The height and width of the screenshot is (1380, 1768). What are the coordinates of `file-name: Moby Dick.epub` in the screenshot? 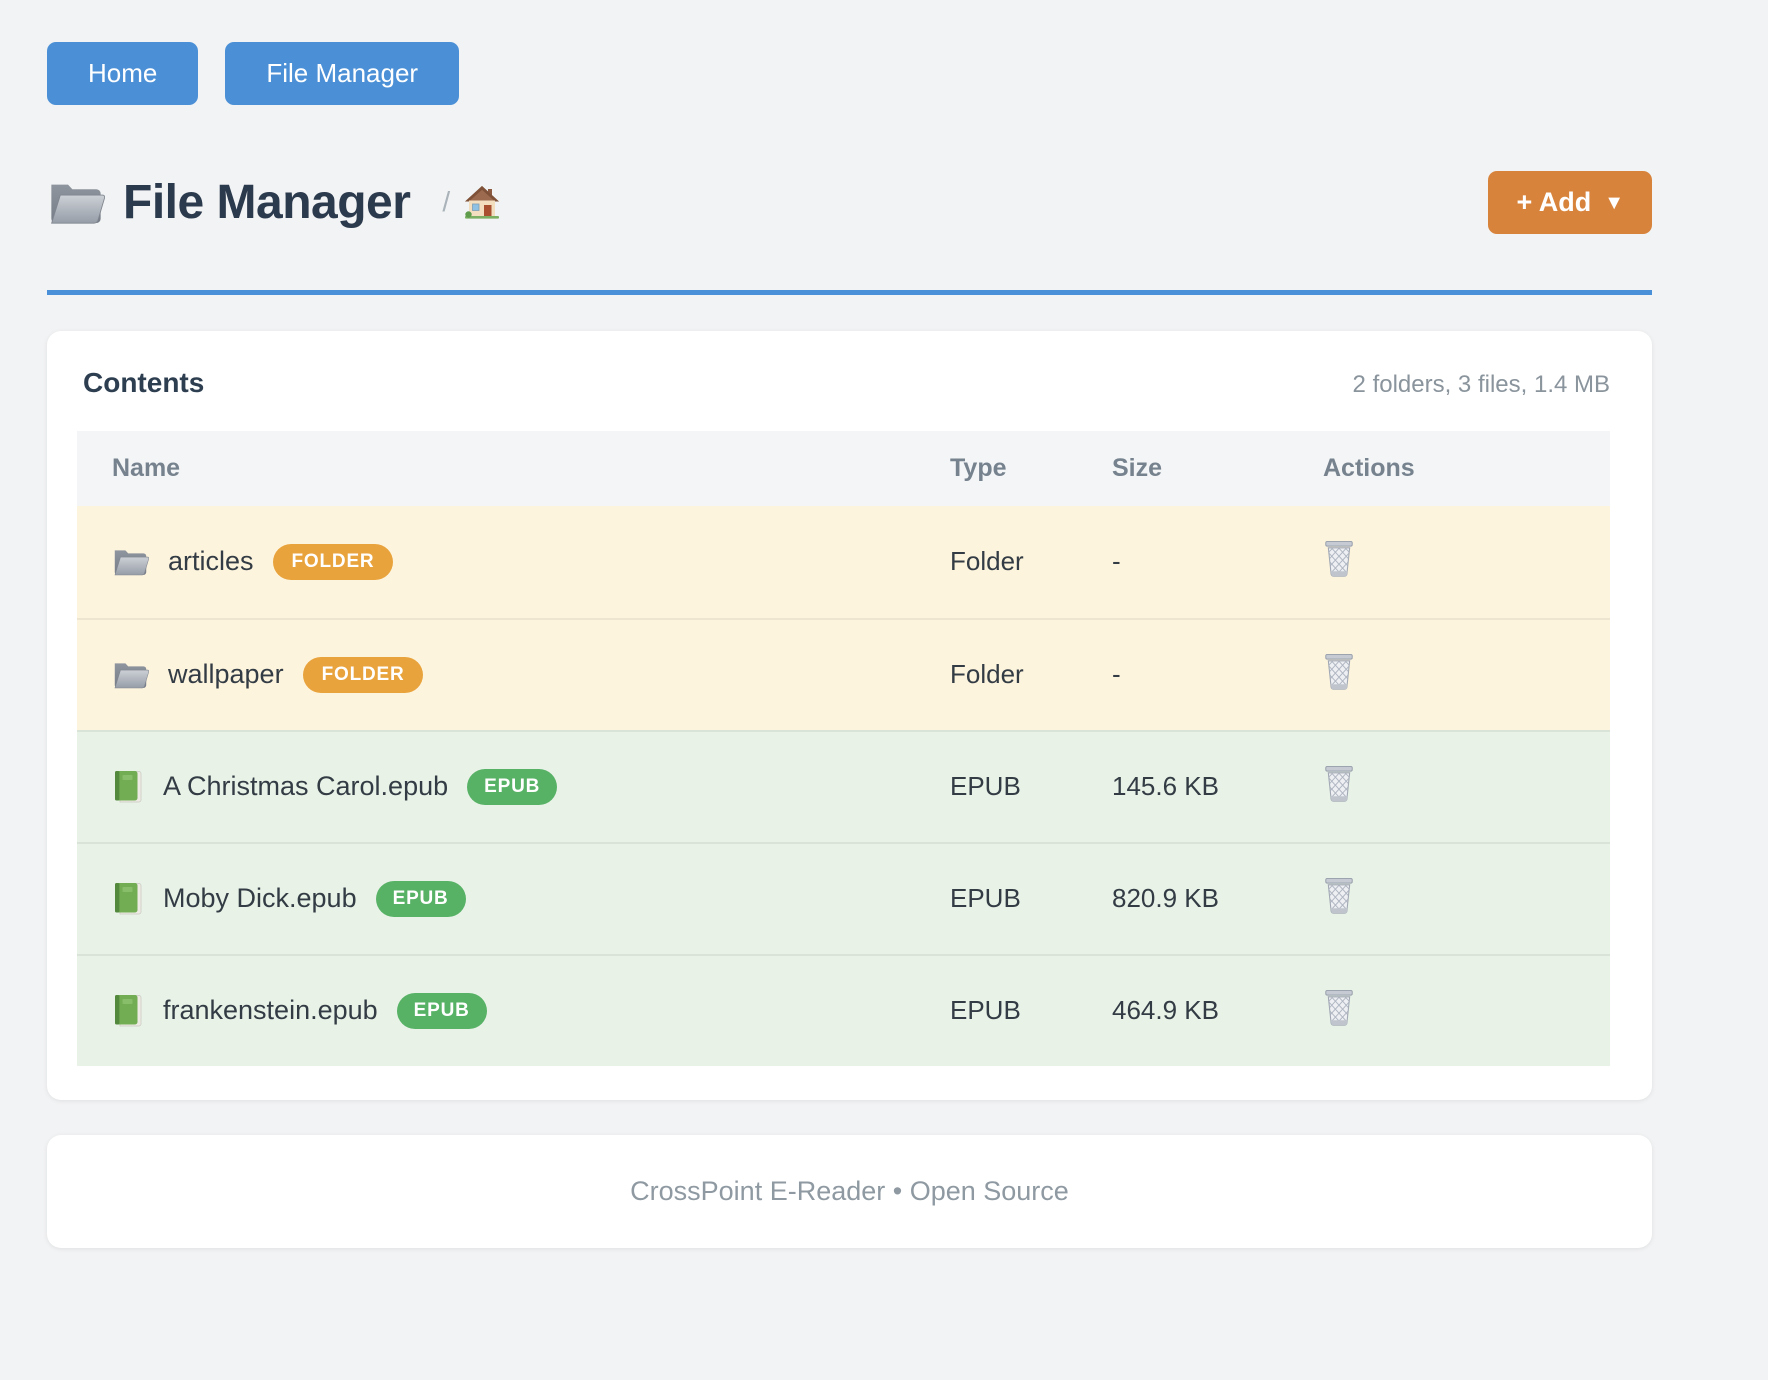 It's located at (260, 898).